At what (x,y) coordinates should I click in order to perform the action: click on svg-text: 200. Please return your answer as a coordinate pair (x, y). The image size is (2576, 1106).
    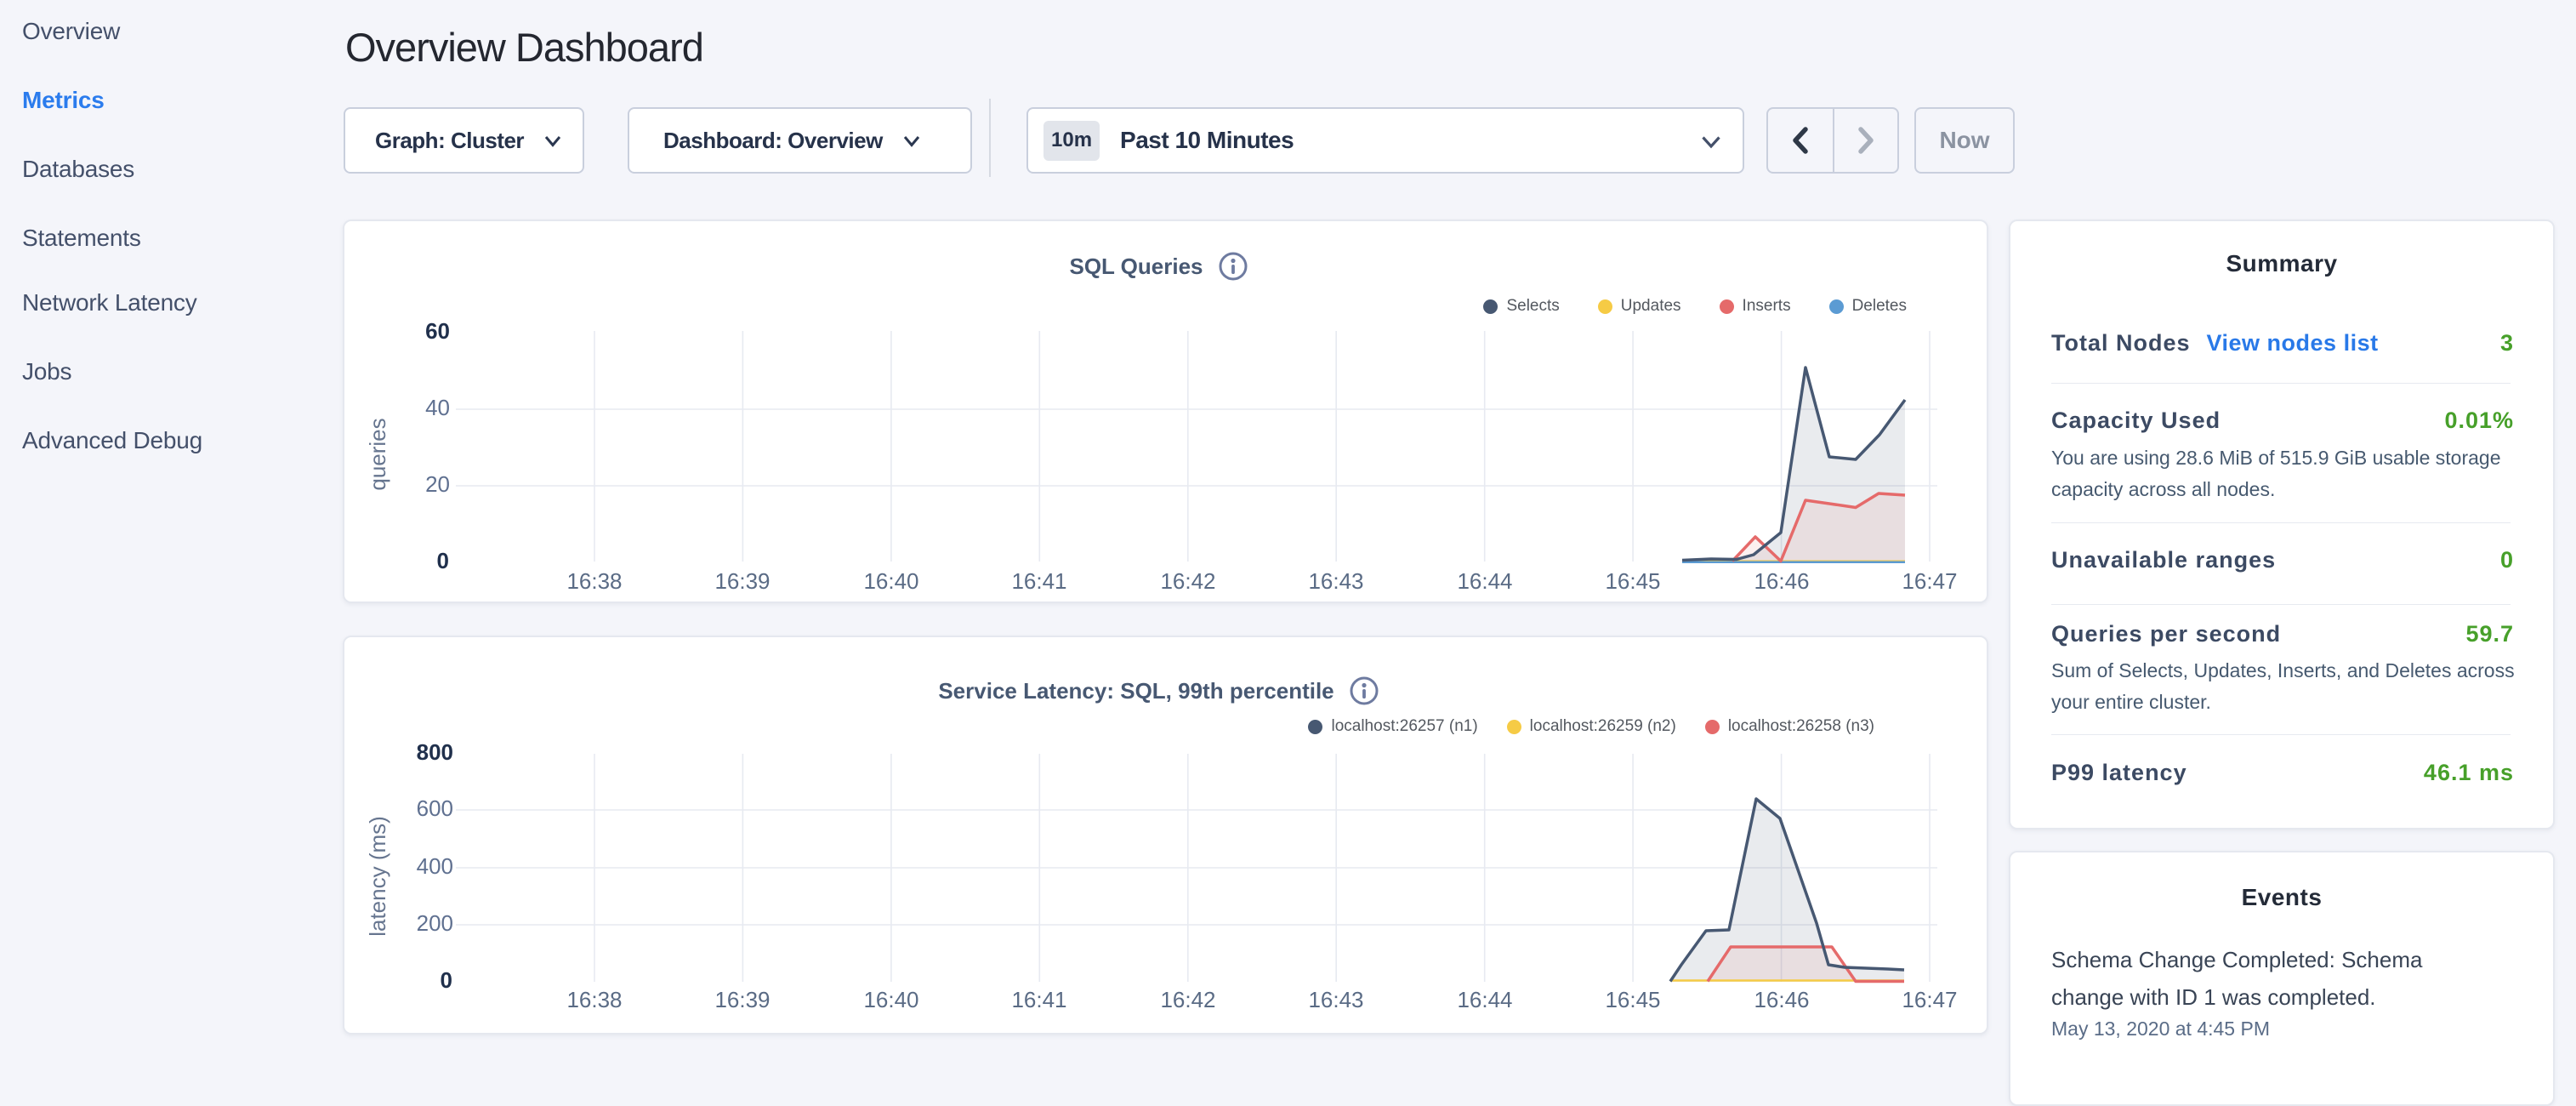
    Looking at the image, I should click on (435, 923).